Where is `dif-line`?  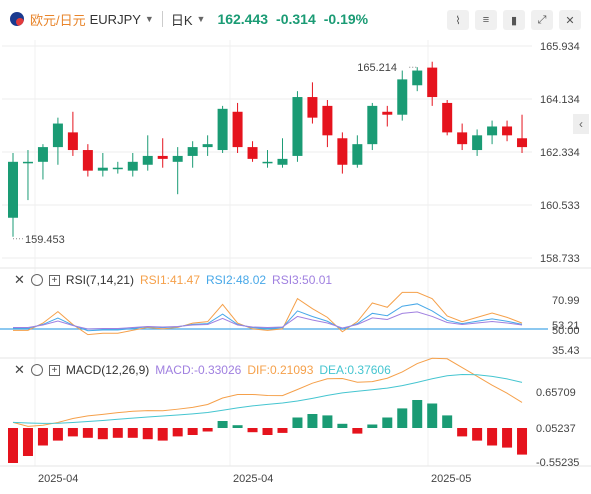 dif-line is located at coordinates (267, 392).